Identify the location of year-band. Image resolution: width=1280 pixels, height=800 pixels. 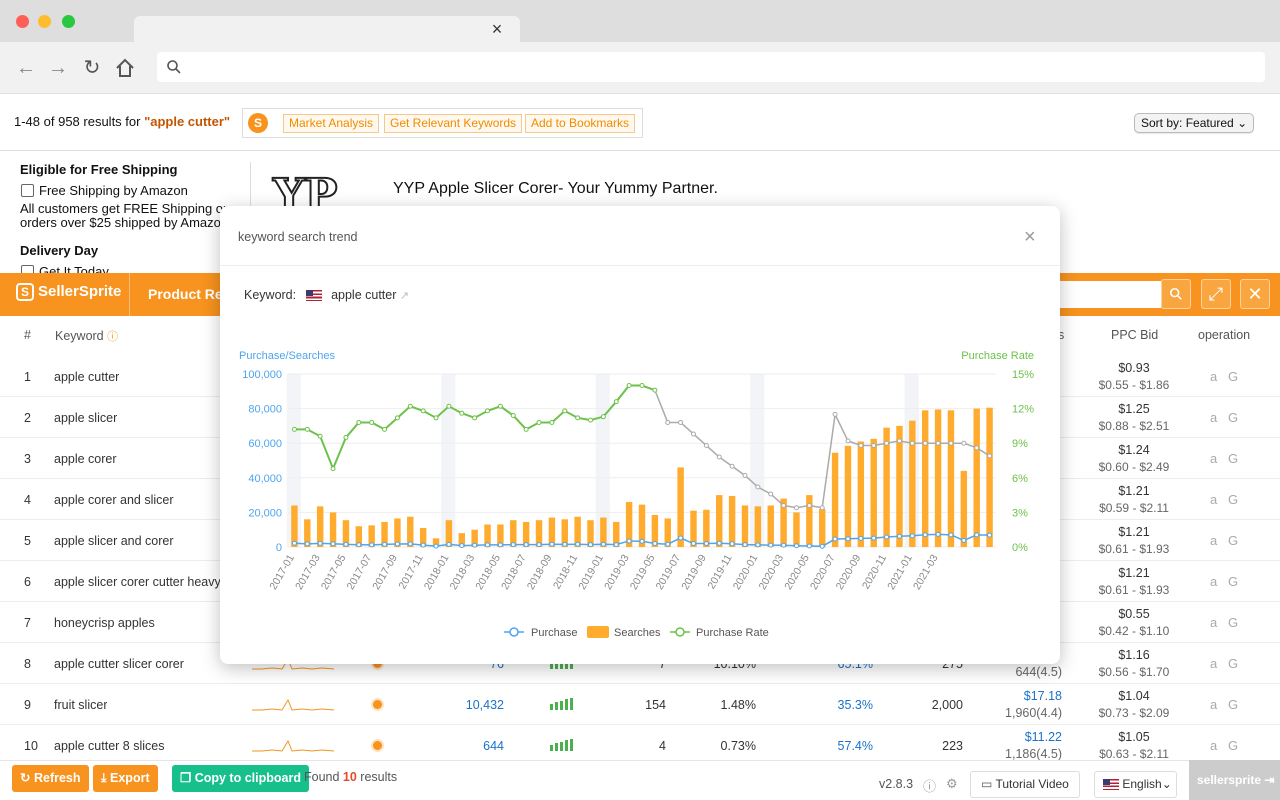
(757, 460).